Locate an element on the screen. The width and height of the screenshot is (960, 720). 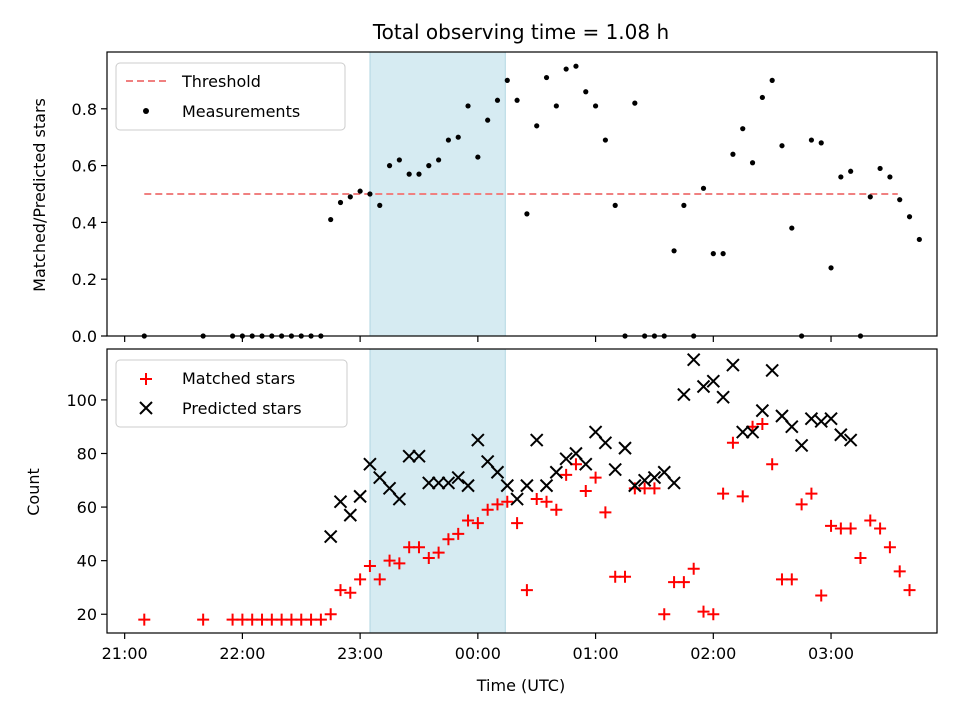
legend-box-top is located at coordinates (230, 96).